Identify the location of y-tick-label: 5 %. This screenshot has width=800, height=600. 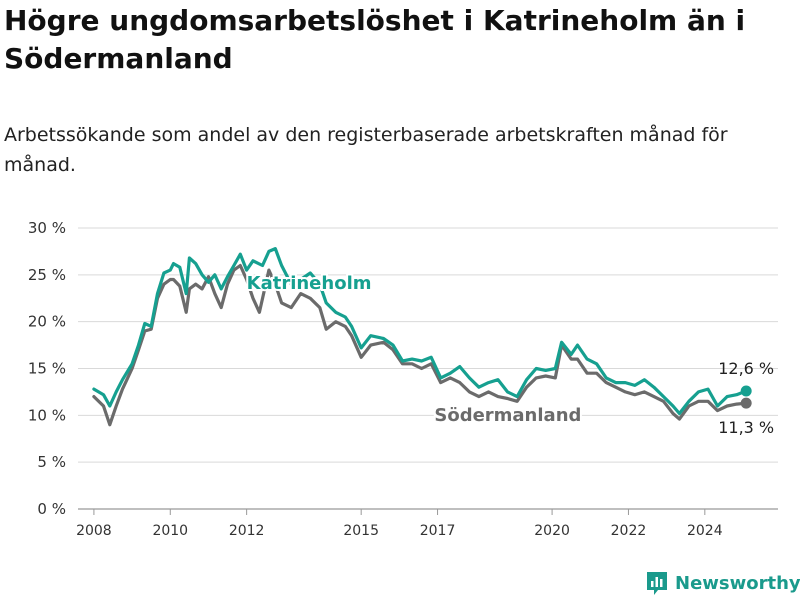
(51, 462).